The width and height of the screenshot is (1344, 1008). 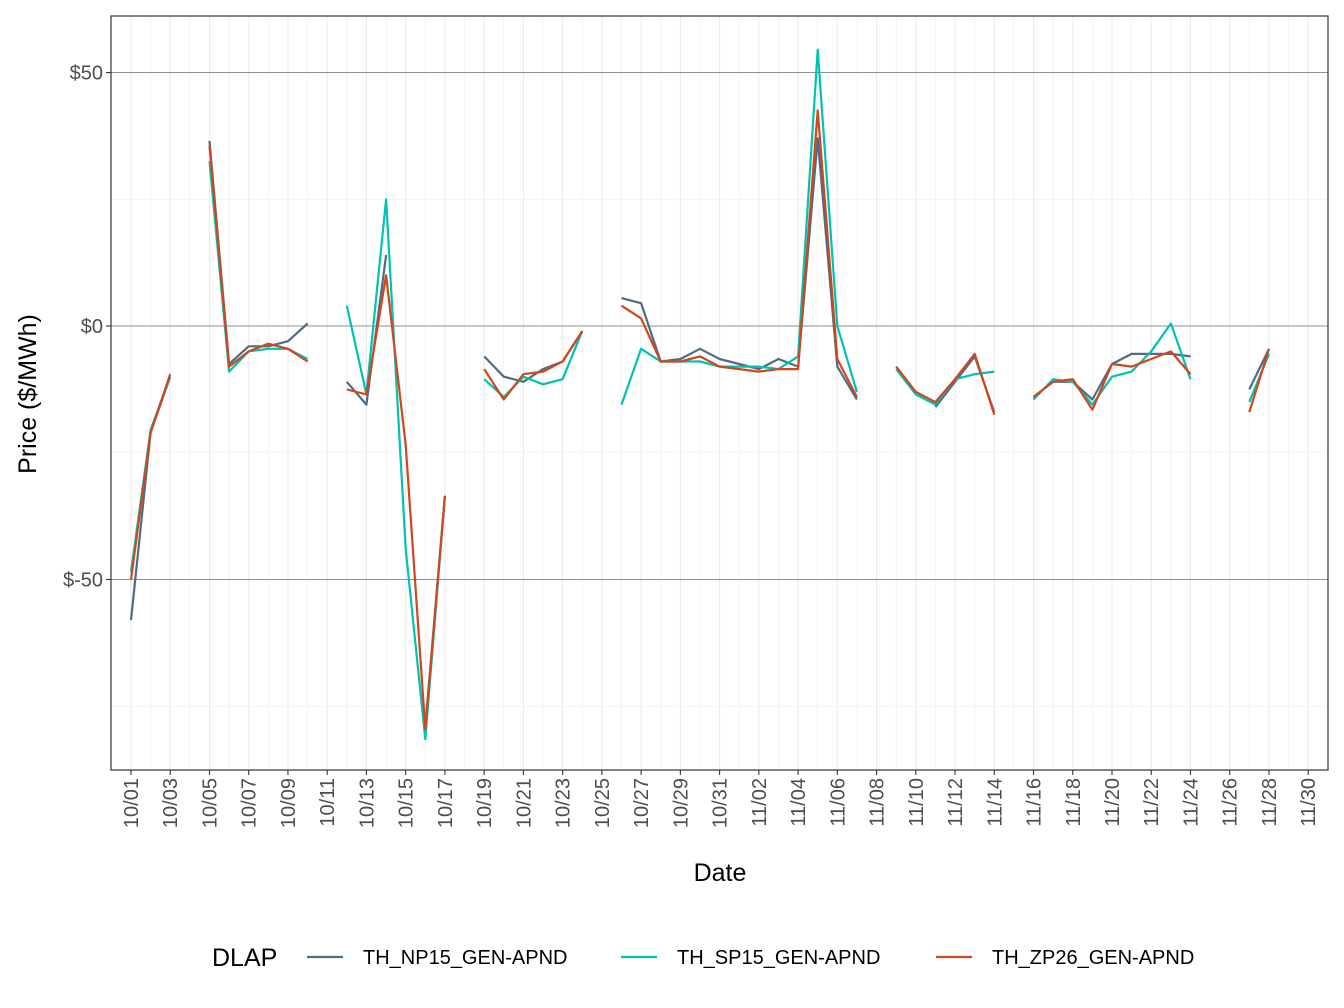 I want to click on x-tick-label: 11/10, so click(x=917, y=802).